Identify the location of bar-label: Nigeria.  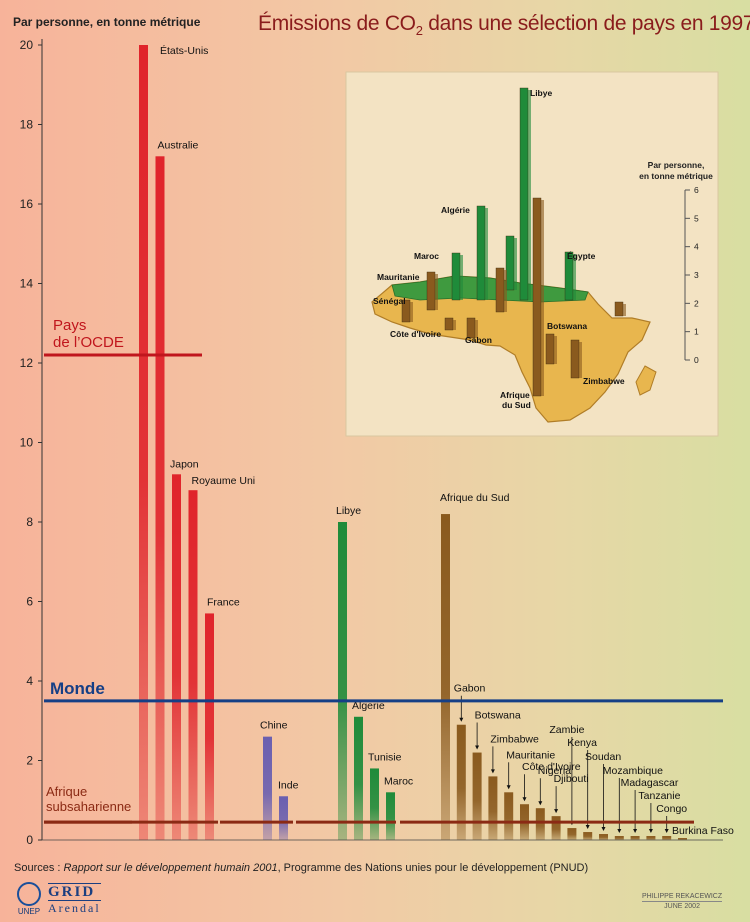
(554, 771).